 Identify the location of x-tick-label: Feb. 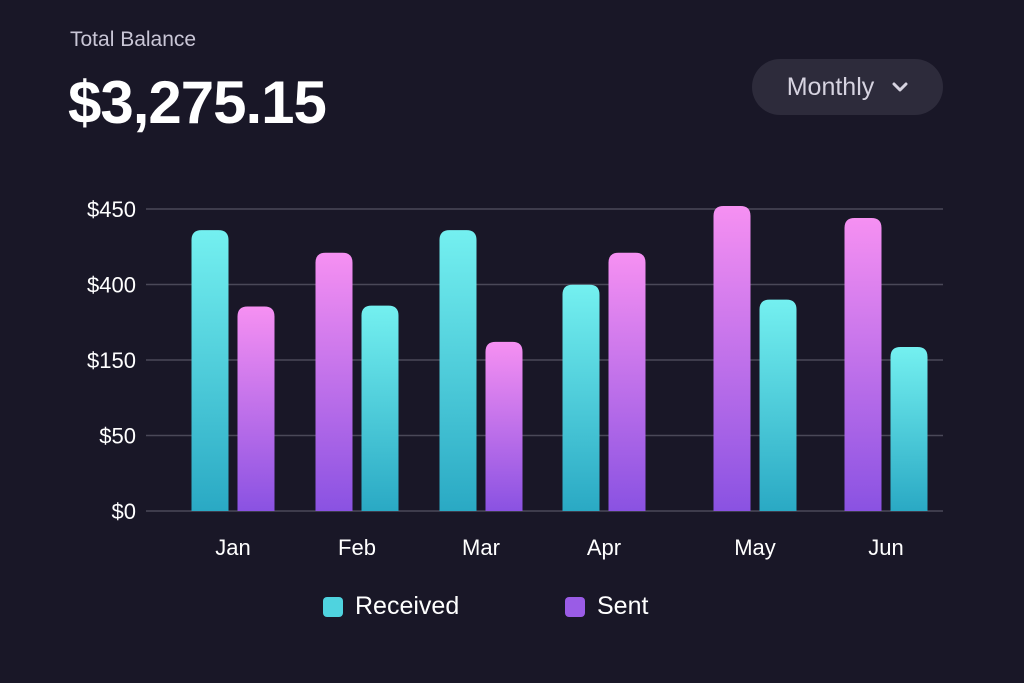
(357, 547).